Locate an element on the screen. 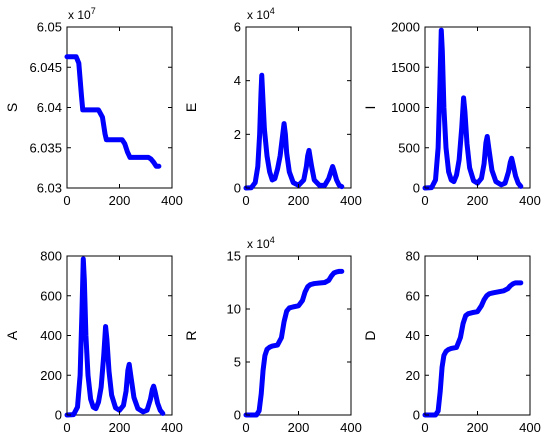 The image size is (550, 439). exponent-label-e: x 104 is located at coordinates (261, 14).